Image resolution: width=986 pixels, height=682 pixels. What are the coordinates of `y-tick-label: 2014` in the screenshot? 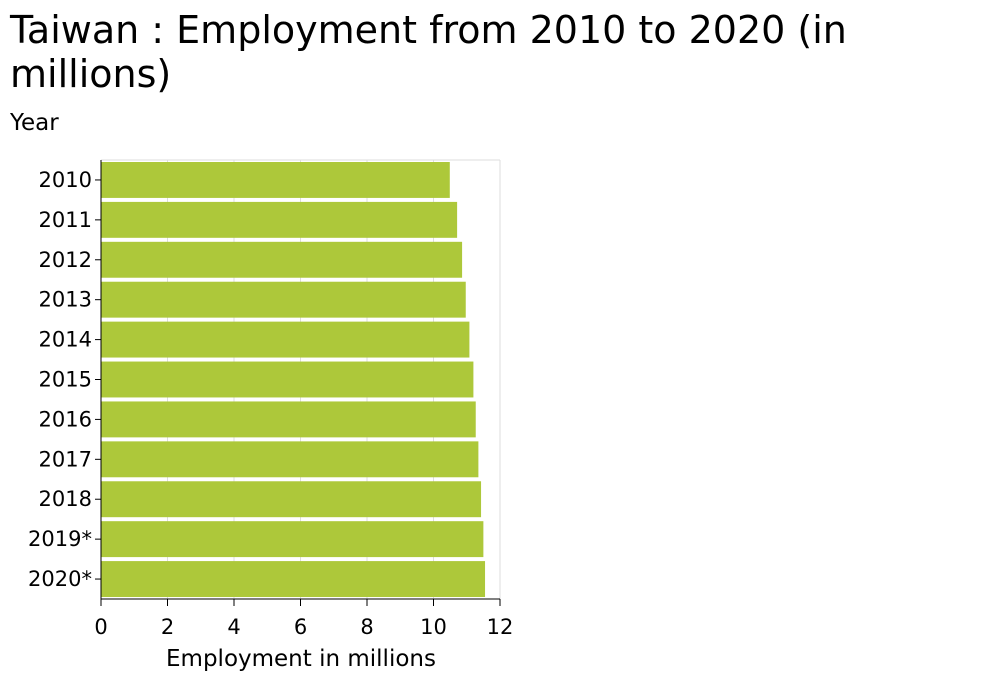 It's located at (65, 340).